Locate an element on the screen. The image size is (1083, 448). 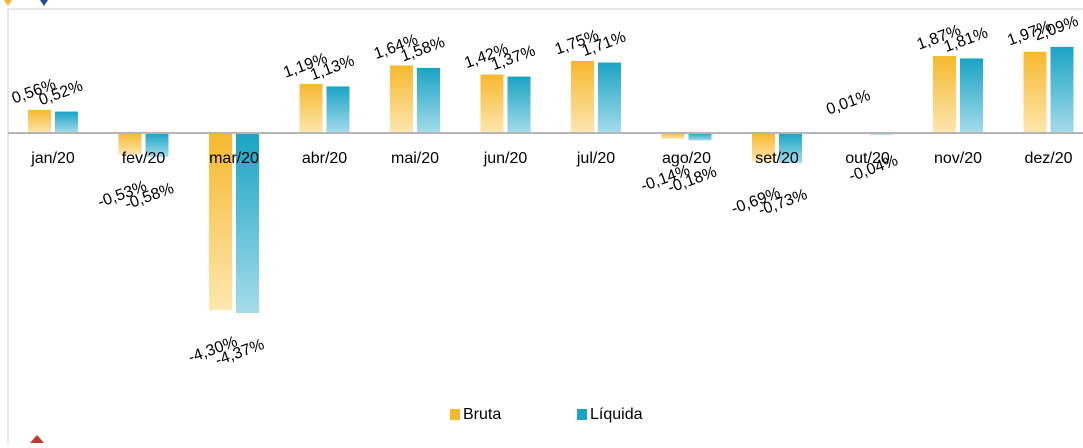
legend-swatch-bruta is located at coordinates (455, 414).